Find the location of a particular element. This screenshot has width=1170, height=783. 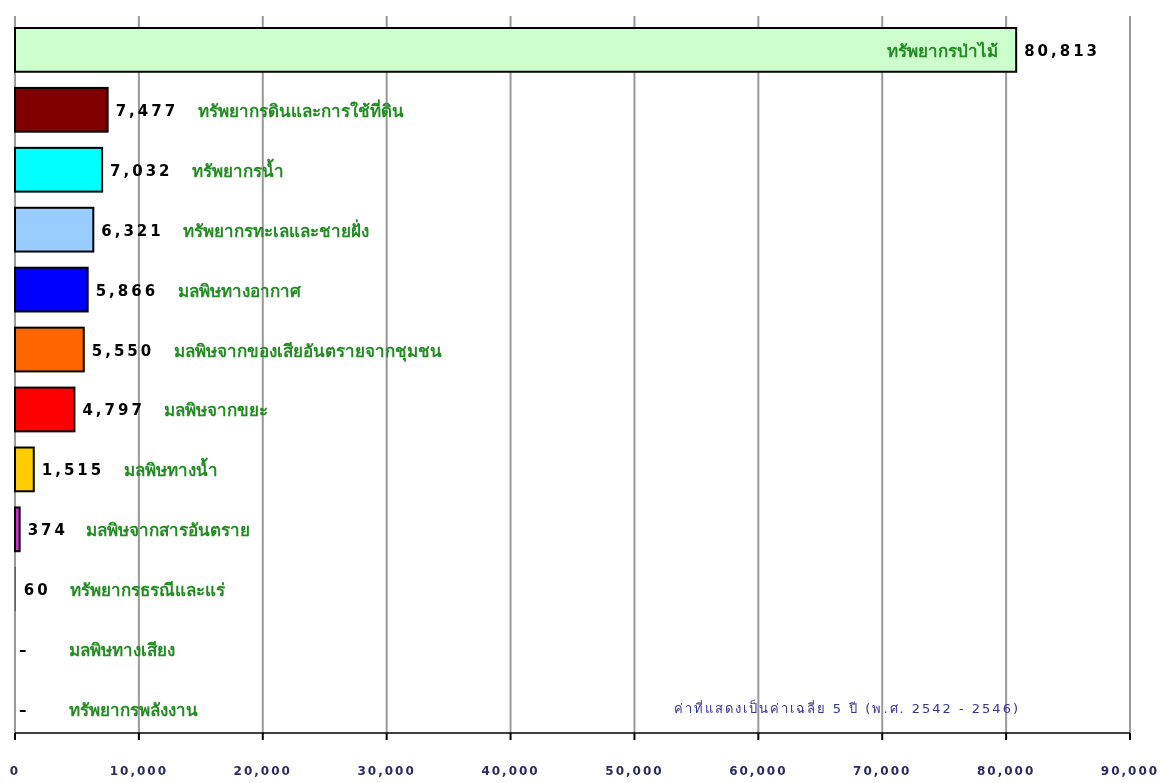

y-tick-label: ทรัพยากรทะเลและชายฝั่ง is located at coordinates (276, 229).